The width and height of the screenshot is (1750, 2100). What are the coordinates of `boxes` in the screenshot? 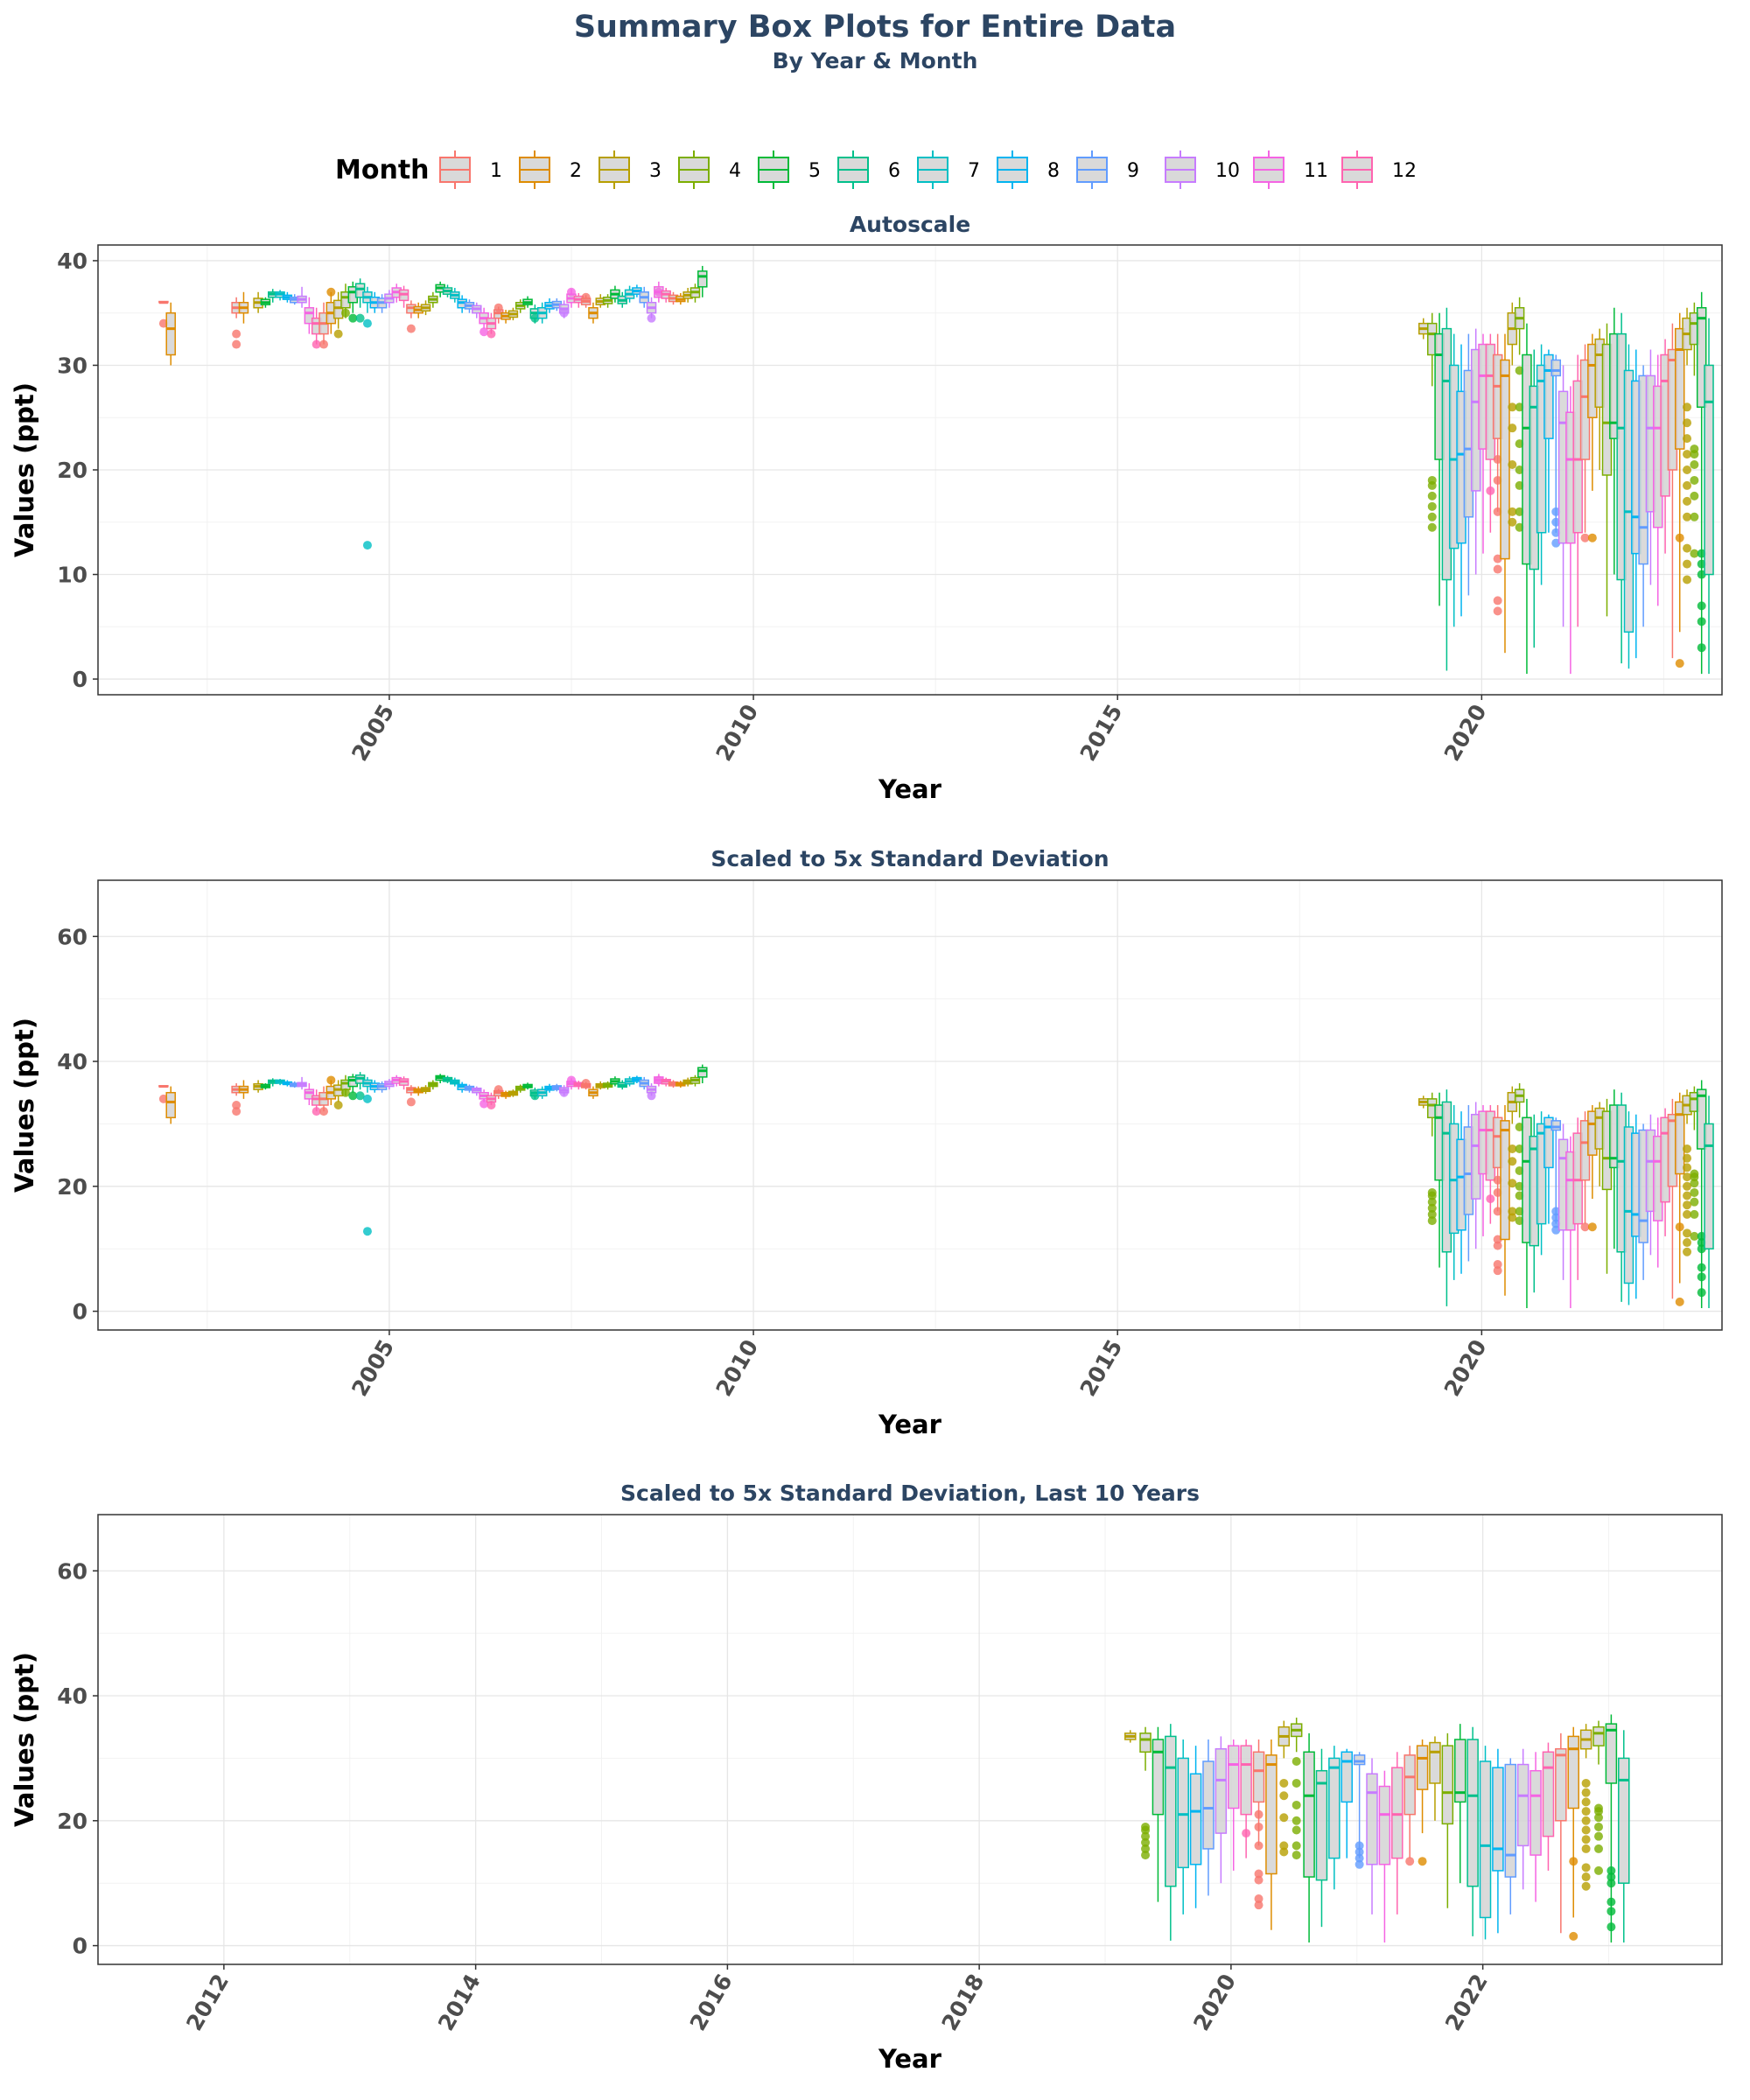 It's located at (1377, 1828).